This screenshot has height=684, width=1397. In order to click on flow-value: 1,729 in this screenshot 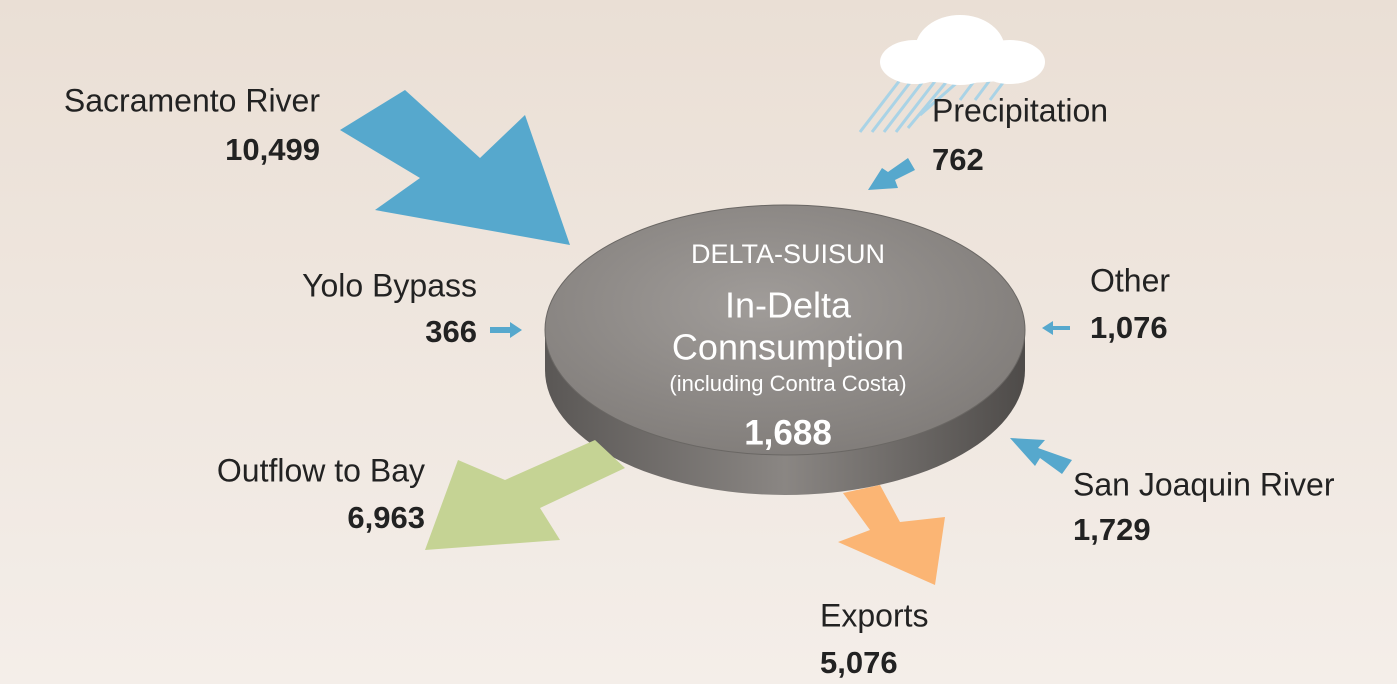, I will do `click(1112, 529)`.